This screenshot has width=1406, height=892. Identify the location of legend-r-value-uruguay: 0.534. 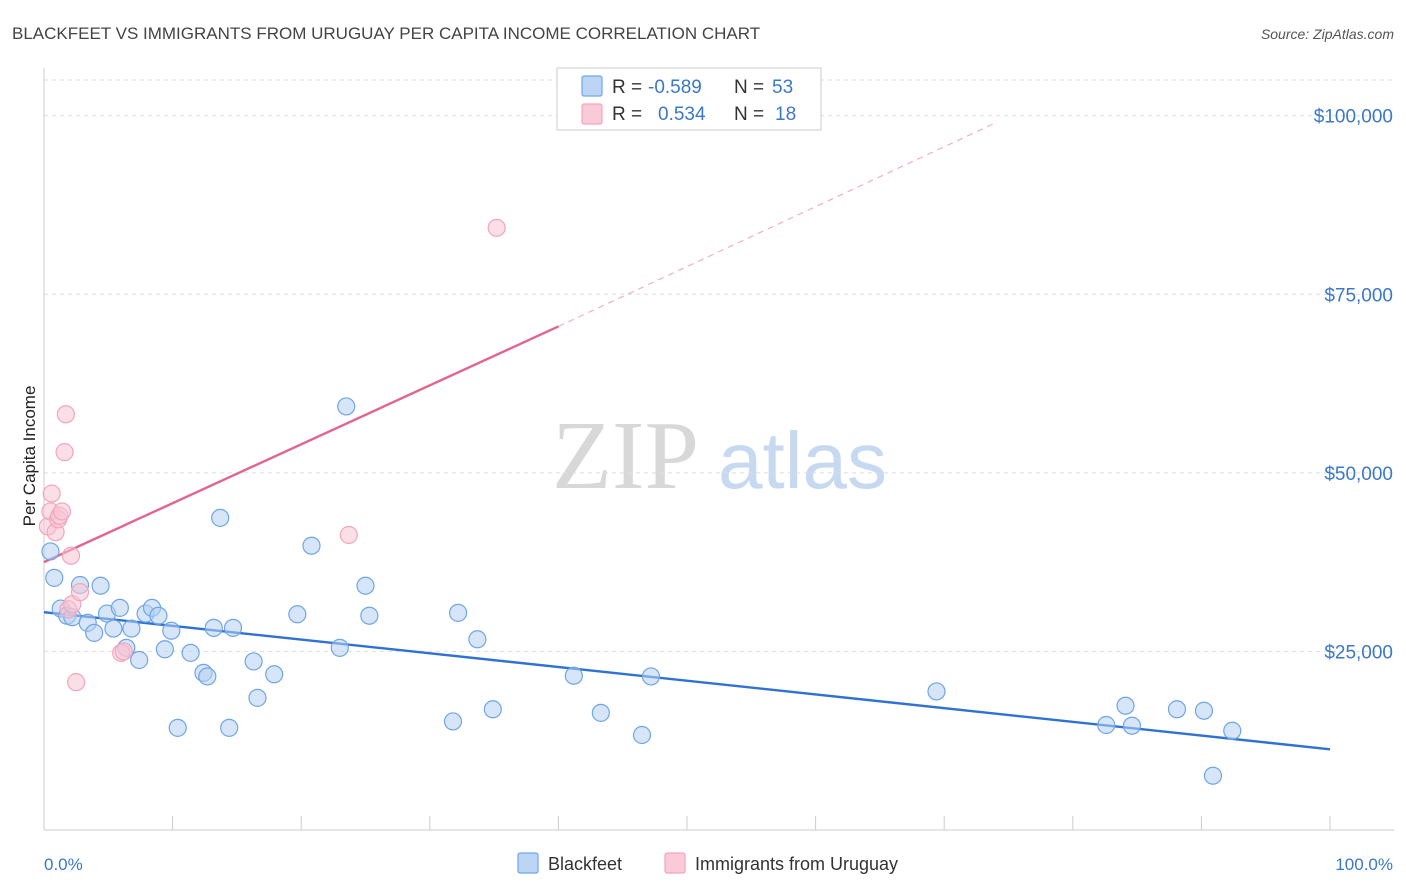
(682, 114).